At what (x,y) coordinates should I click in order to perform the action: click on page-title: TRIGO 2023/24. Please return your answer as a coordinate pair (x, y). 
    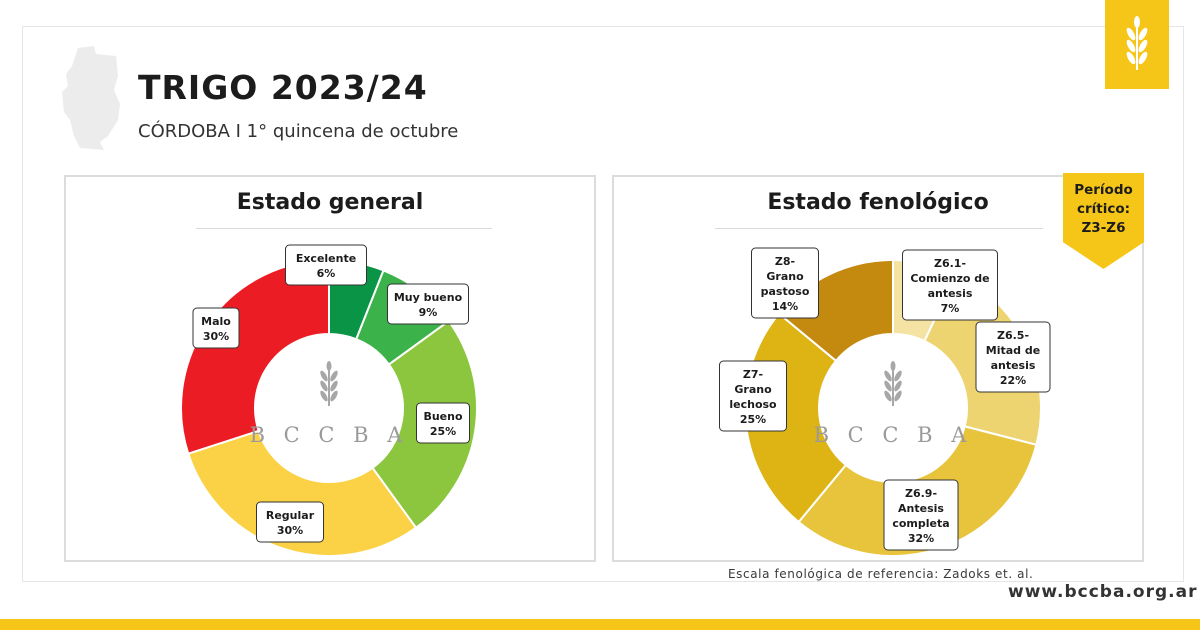
    Looking at the image, I should click on (283, 87).